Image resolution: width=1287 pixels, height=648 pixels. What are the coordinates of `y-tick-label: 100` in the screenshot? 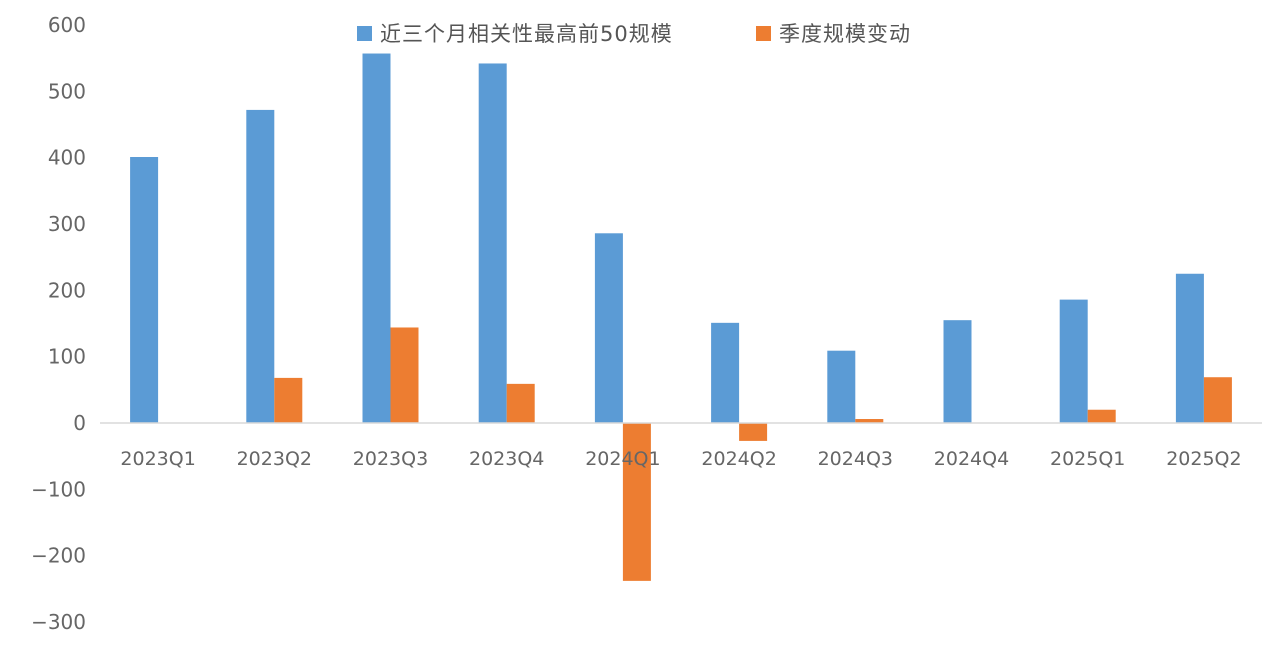 It's located at (67, 357).